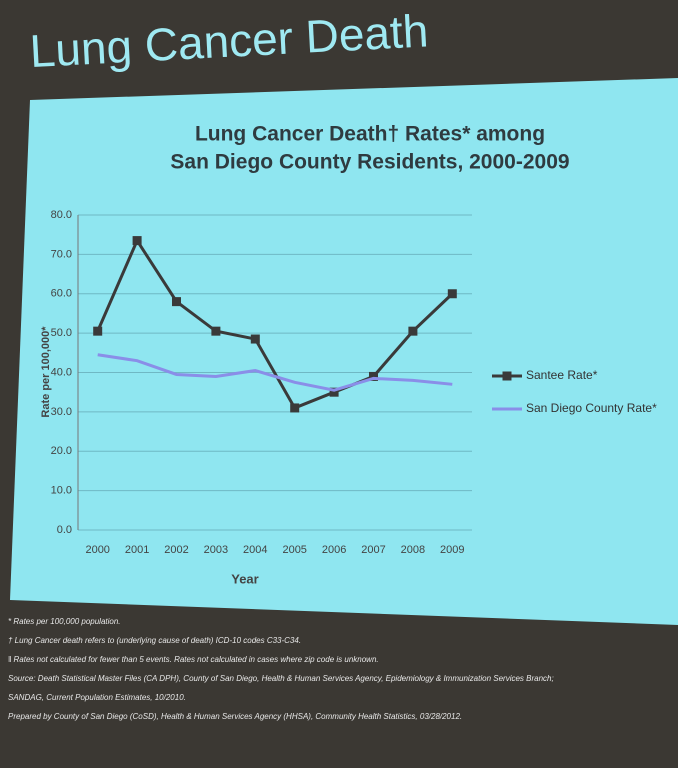 The image size is (678, 768). What do you see at coordinates (294, 550) in the screenshot?
I see `x-tick-label: 2005` at bounding box center [294, 550].